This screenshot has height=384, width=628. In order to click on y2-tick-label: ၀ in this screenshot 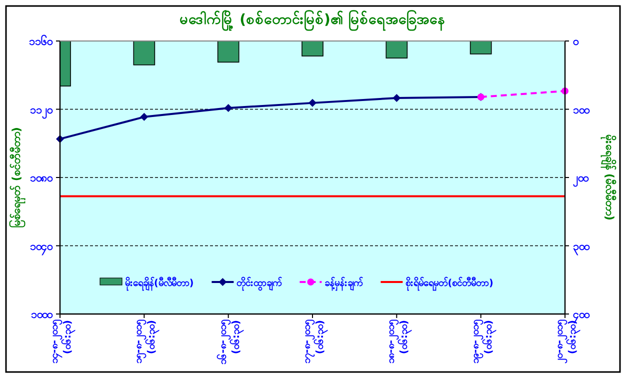, I will do `click(576, 41)`.